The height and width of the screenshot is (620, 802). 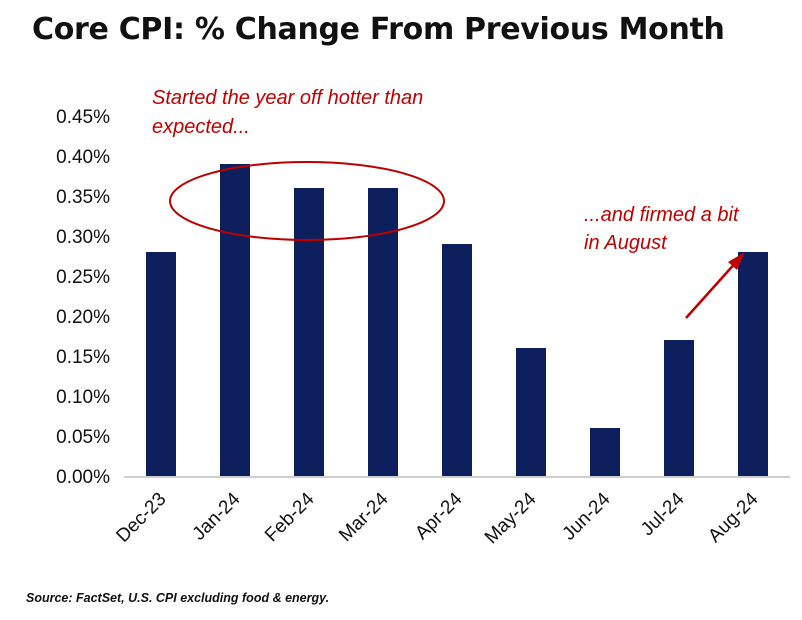 I want to click on y-tick-label: 0.35%, so click(x=83, y=197).